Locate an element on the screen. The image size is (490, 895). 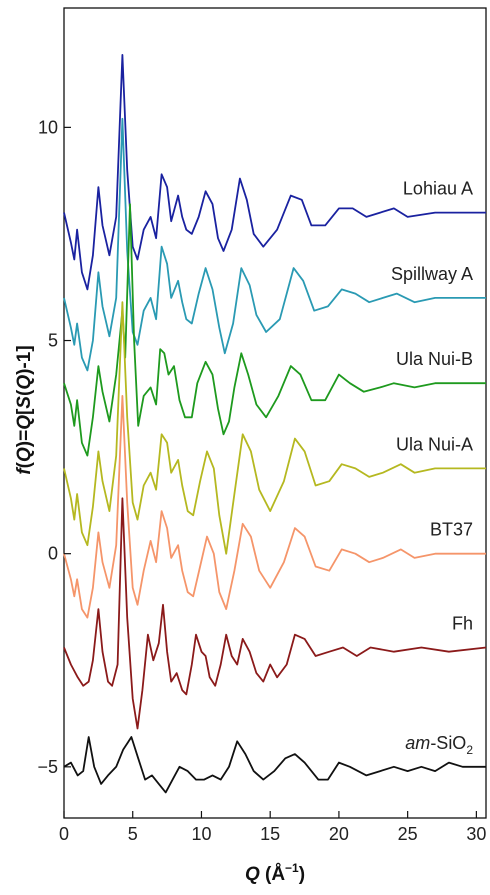
series-label: Lohiau A is located at coordinates (438, 189).